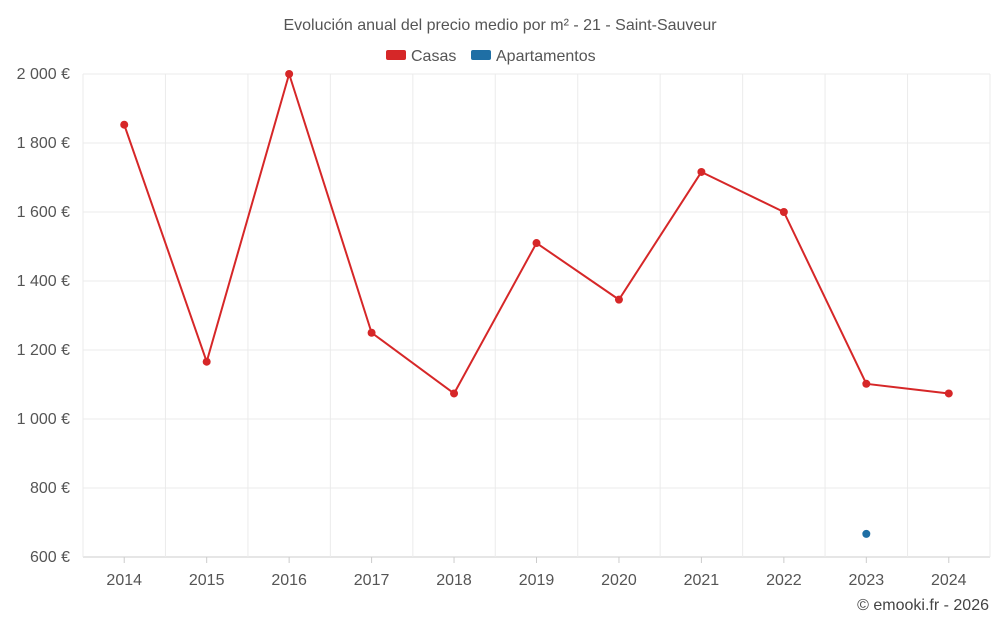  I want to click on y-tick-label: 1 000 €, so click(43, 419).